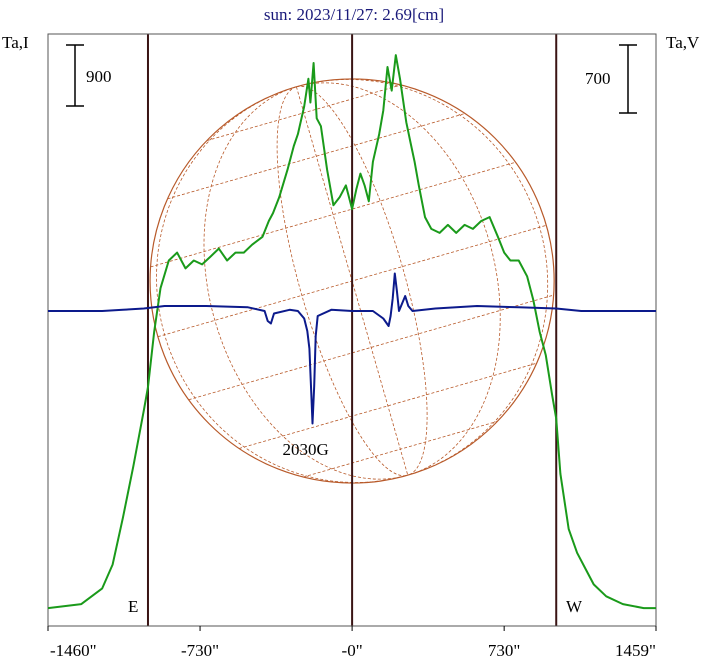 This screenshot has height=662, width=708. I want to click on scale-bar-left: 900, so click(89, 75).